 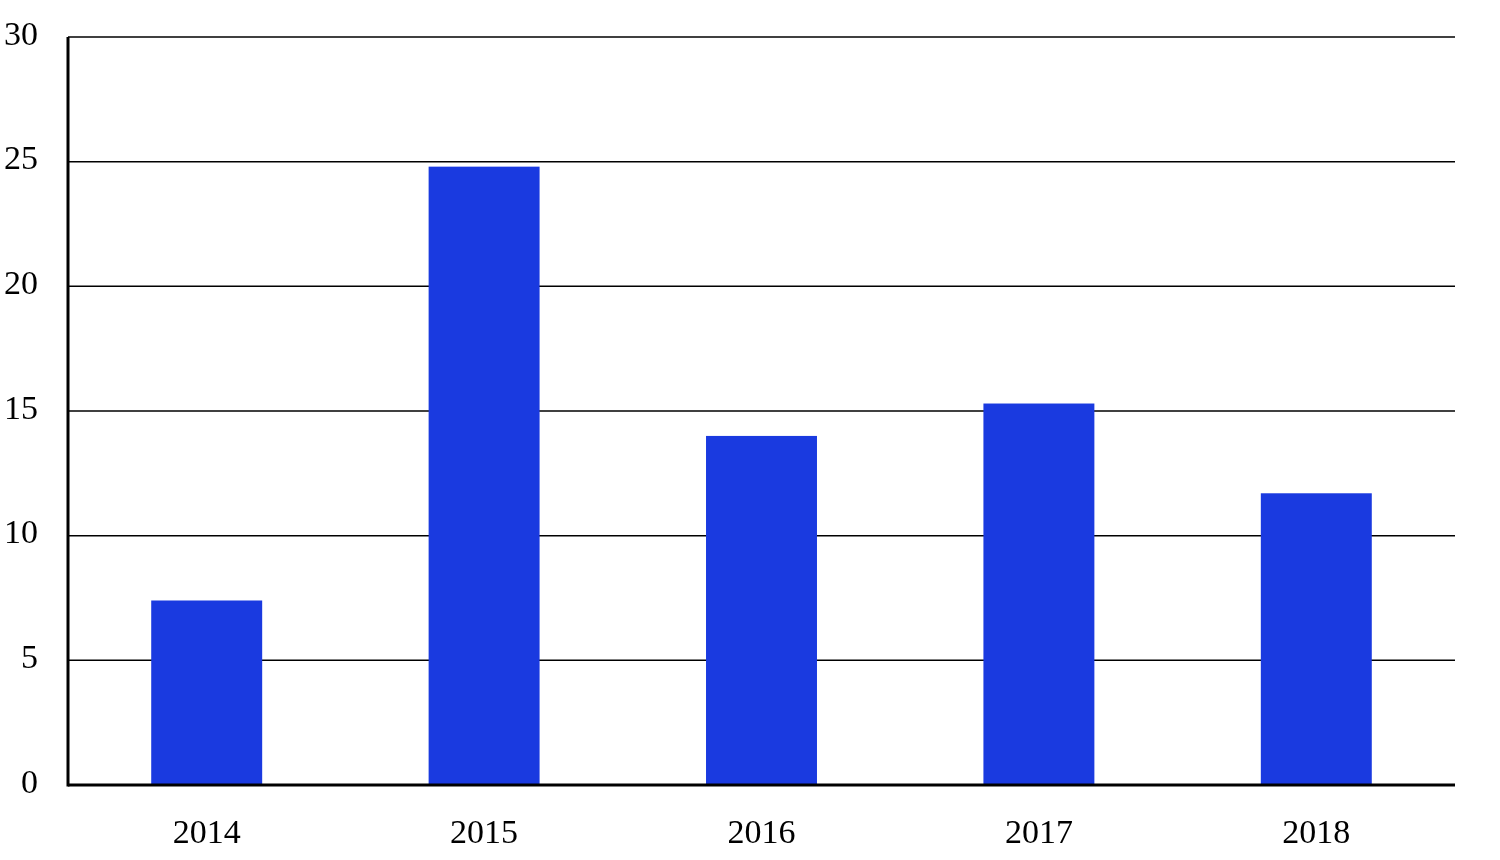 What do you see at coordinates (21, 532) in the screenshot?
I see `y-tick-label: 10` at bounding box center [21, 532].